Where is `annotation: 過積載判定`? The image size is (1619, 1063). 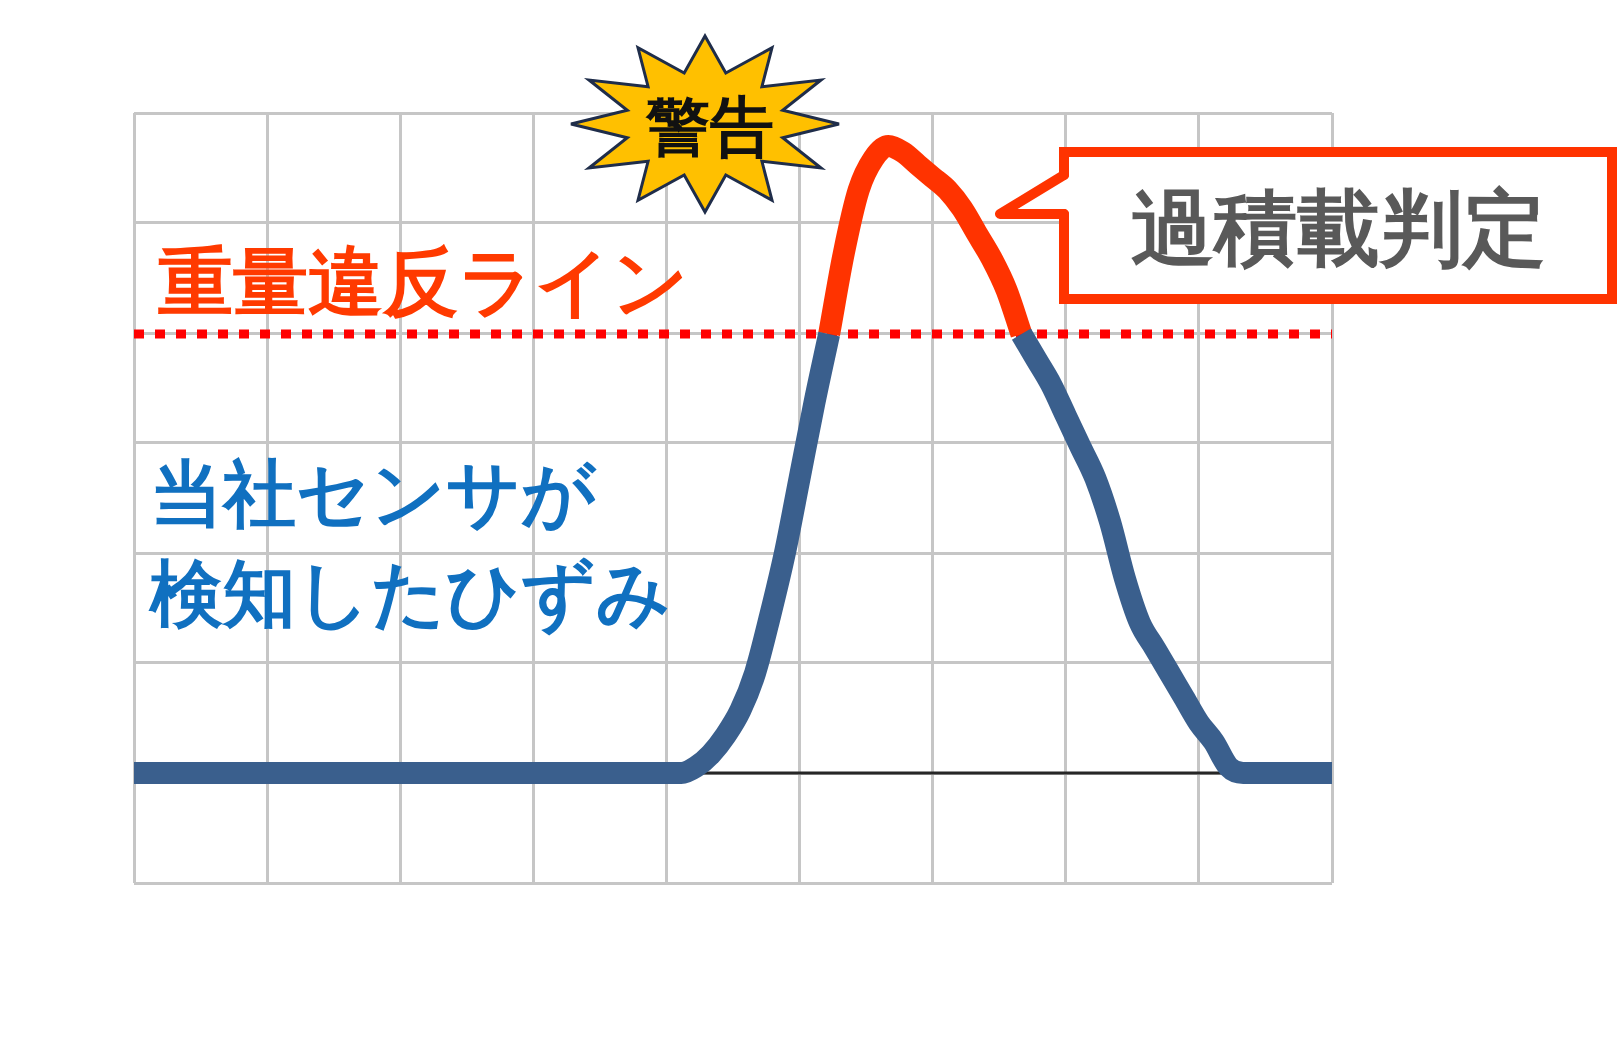
annotation: 過積載判定 is located at coordinates (1338, 228).